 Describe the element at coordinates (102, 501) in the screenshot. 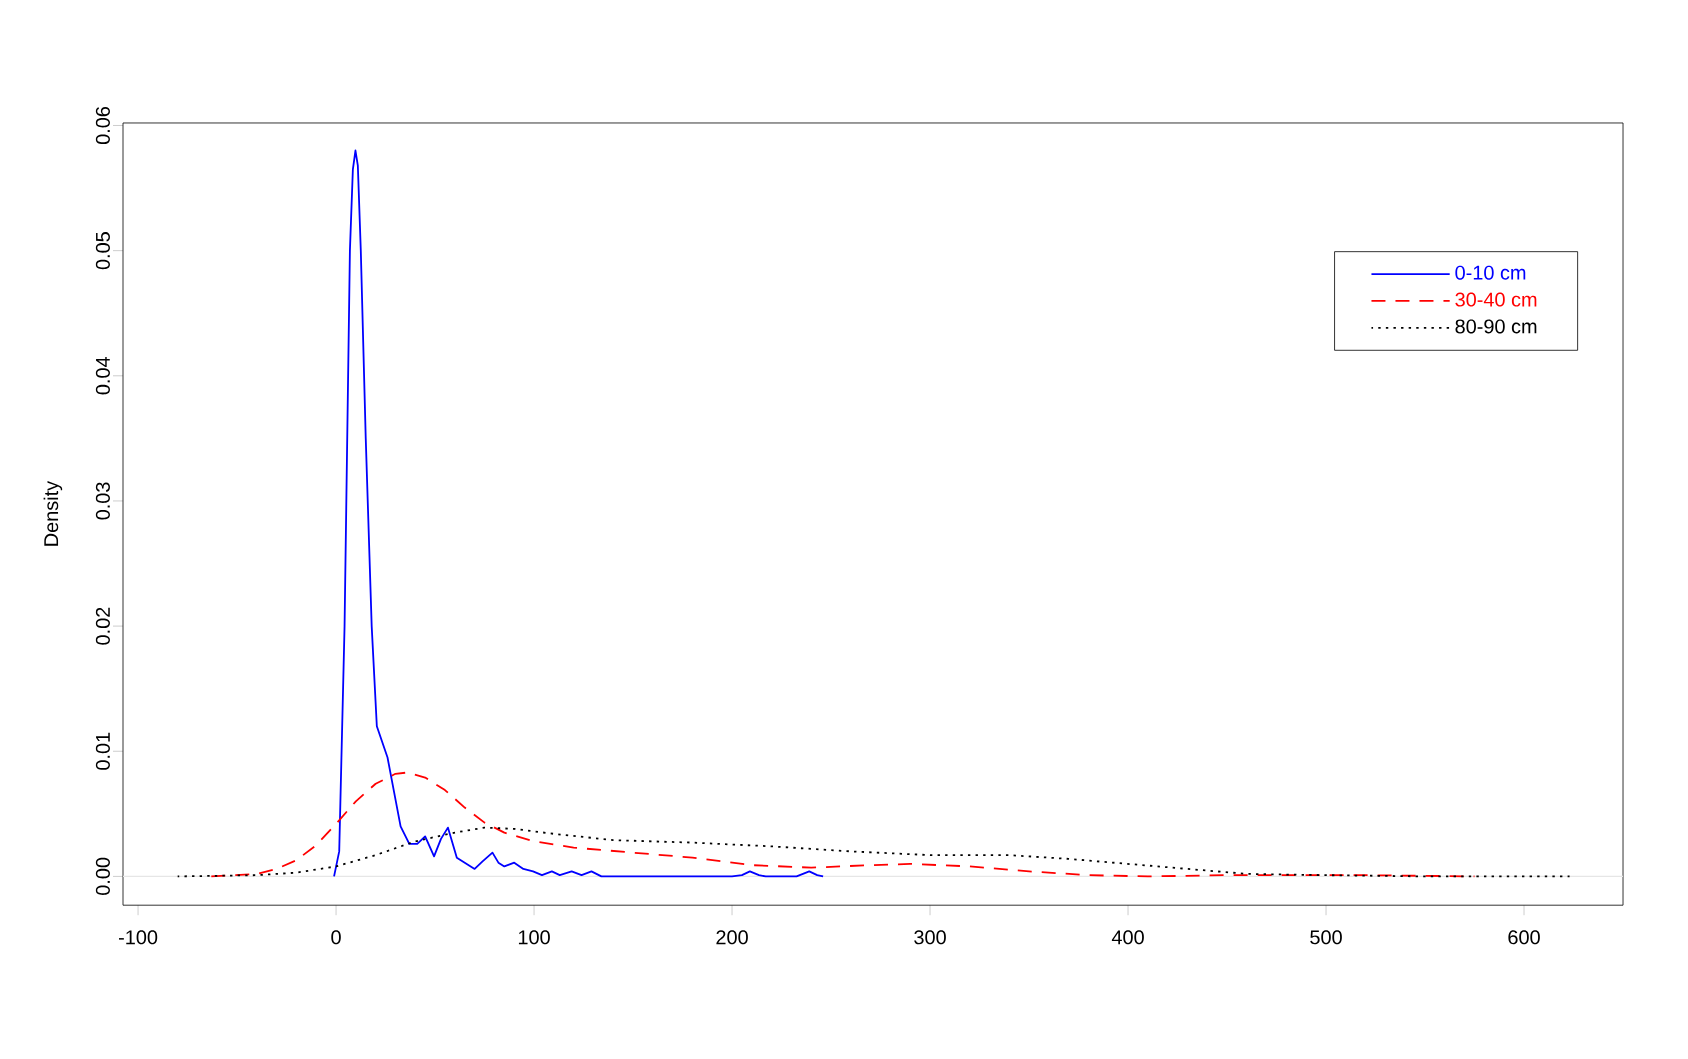

I see `y-tick-label: 0.03` at that location.